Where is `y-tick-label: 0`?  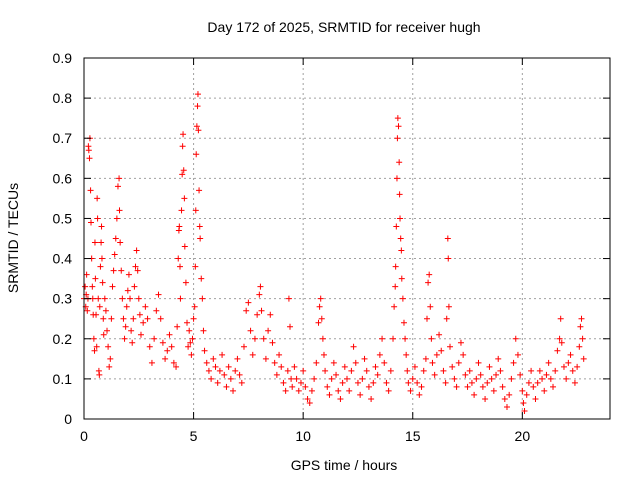
y-tick-label: 0 is located at coordinates (68, 419).